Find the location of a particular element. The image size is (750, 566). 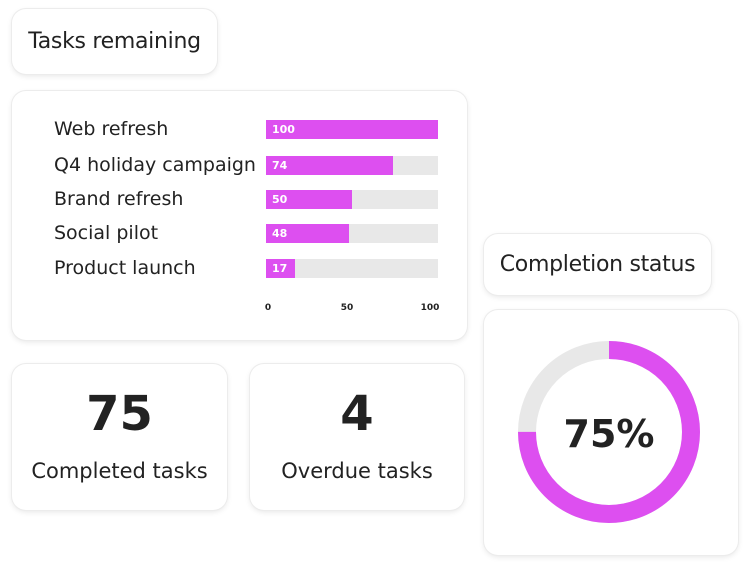

donut-percent-label: 75% is located at coordinates (609, 434).